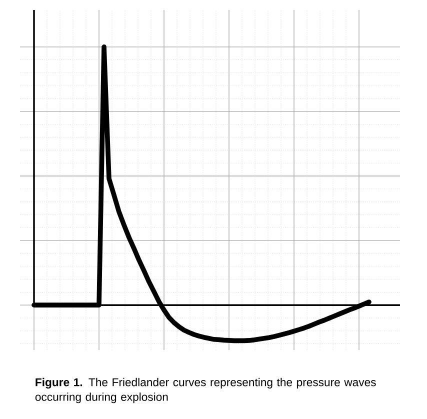 The width and height of the screenshot is (427, 419). Describe the element at coordinates (205, 391) in the screenshot. I see `text: Figure 1. The Friedlander curves representing the pressure waves occurring during explosion` at that location.